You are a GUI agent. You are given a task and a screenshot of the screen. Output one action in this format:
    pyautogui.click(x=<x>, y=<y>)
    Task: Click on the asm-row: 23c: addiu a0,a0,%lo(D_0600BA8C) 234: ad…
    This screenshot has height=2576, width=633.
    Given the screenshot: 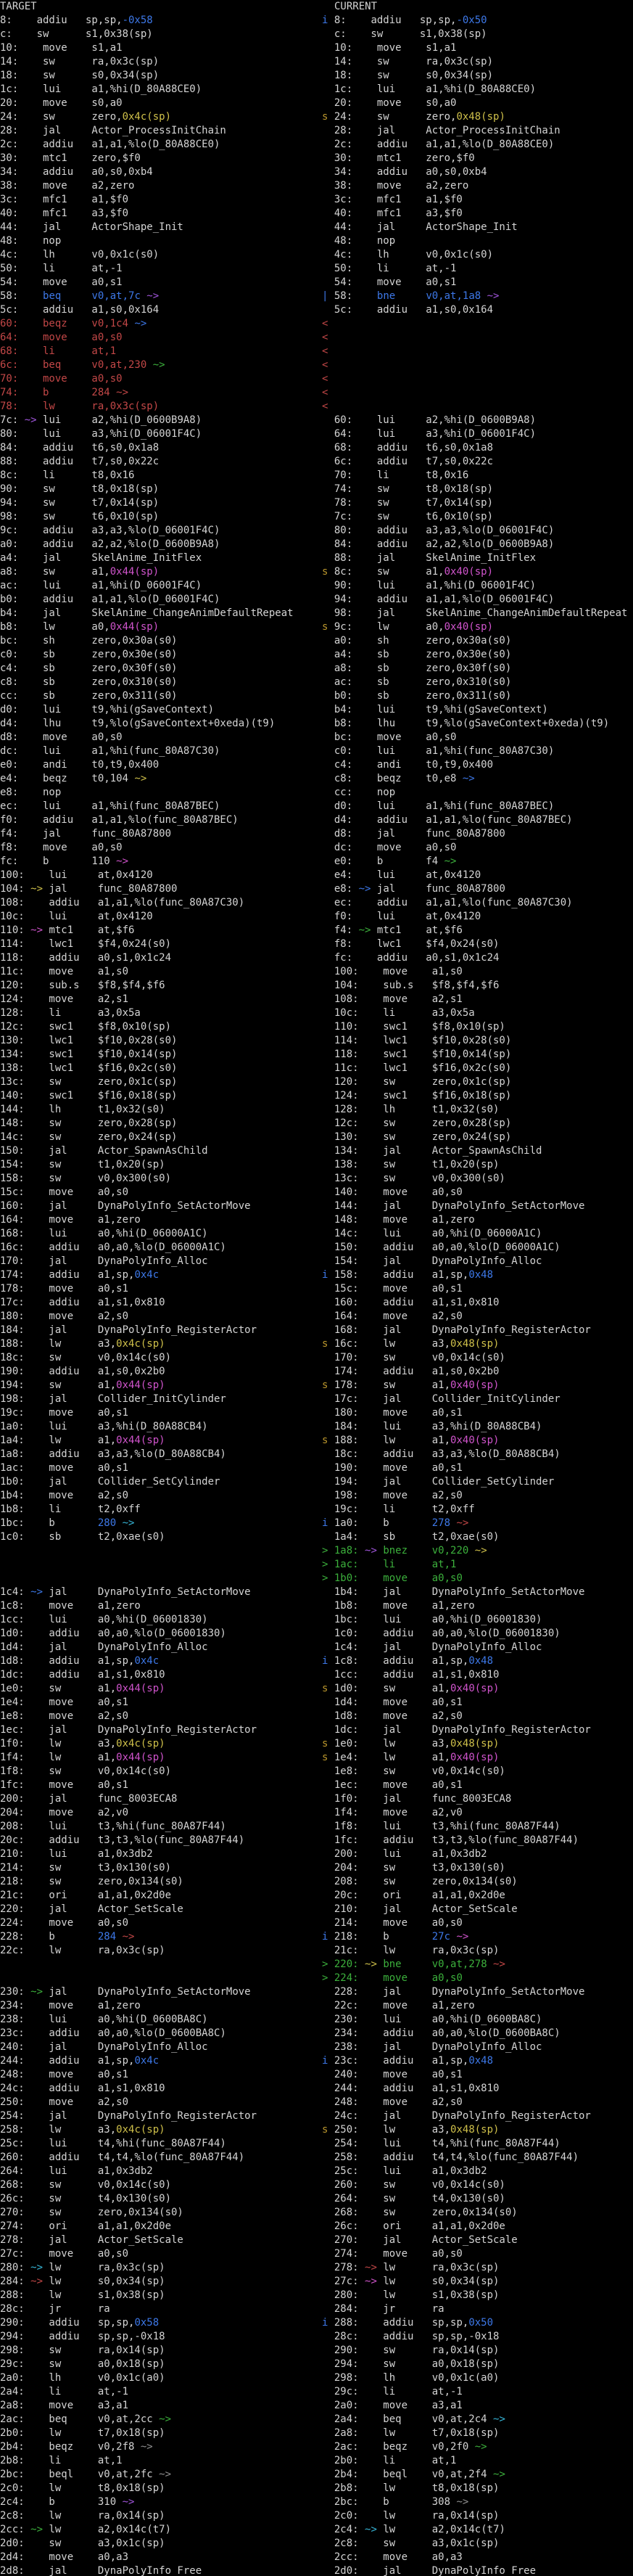 What is the action you would take?
    pyautogui.click(x=316, y=2033)
    